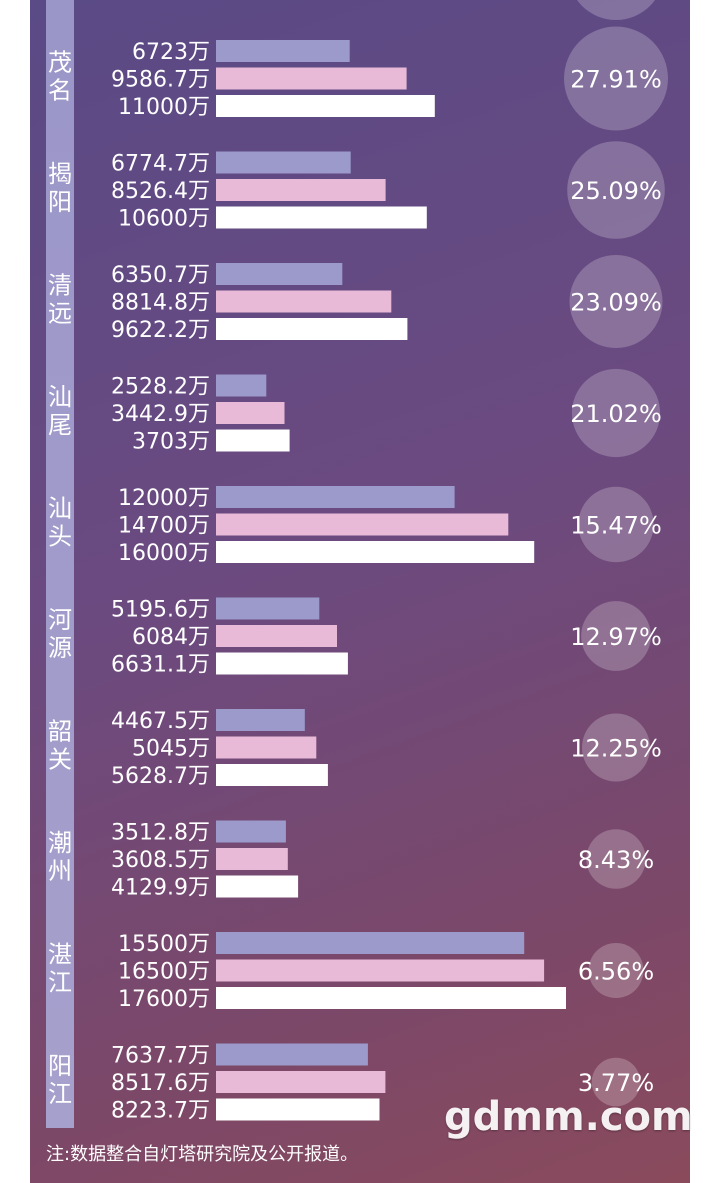 This screenshot has width=717, height=1183. Describe the element at coordinates (171, 52) in the screenshot. I see `value-label: 6723万` at that location.